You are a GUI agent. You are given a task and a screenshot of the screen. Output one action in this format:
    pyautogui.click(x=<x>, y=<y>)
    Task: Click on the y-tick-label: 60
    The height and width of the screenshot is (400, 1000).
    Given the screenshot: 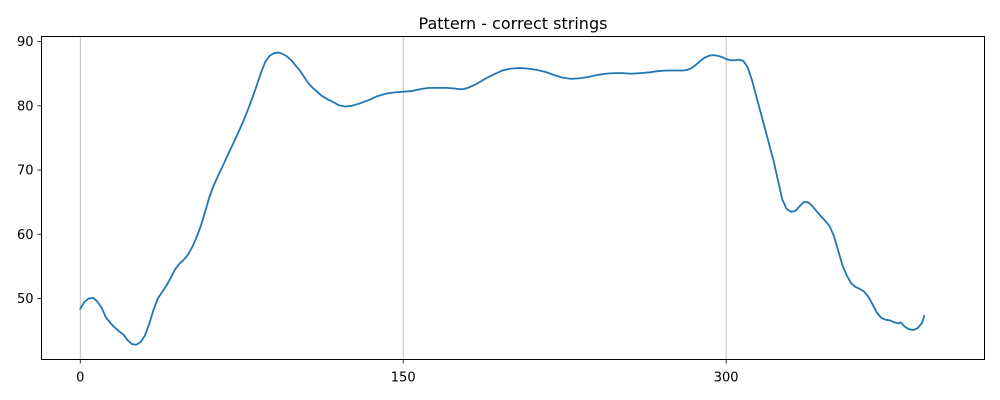 What is the action you would take?
    pyautogui.click(x=25, y=235)
    